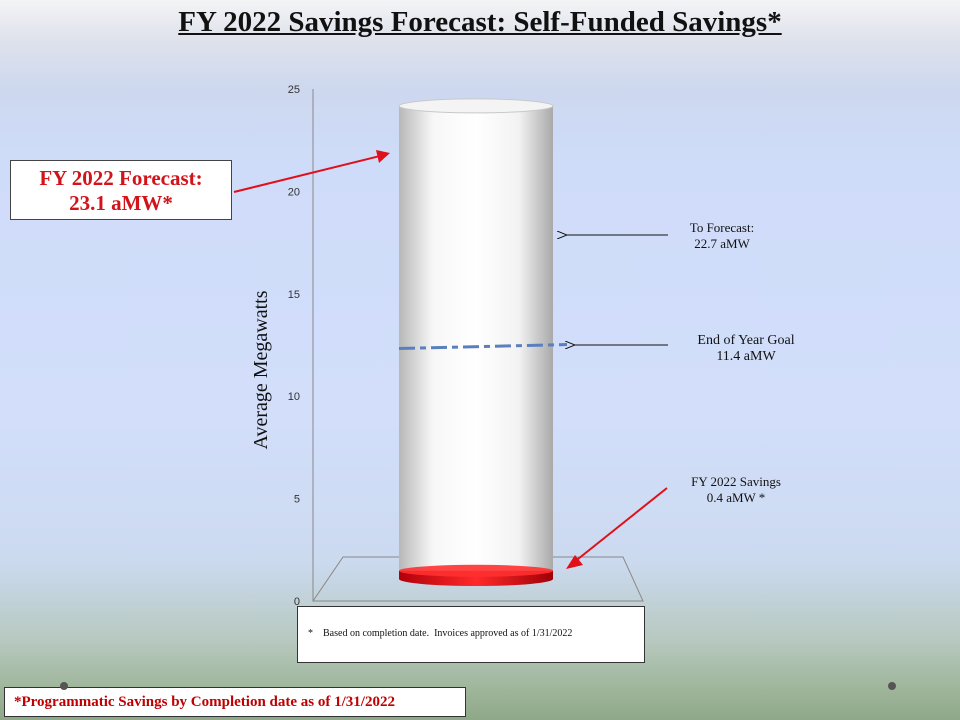 Image resolution: width=960 pixels, height=720 pixels. Describe the element at coordinates (620, 525) in the screenshot. I see `savings-arrow` at that location.